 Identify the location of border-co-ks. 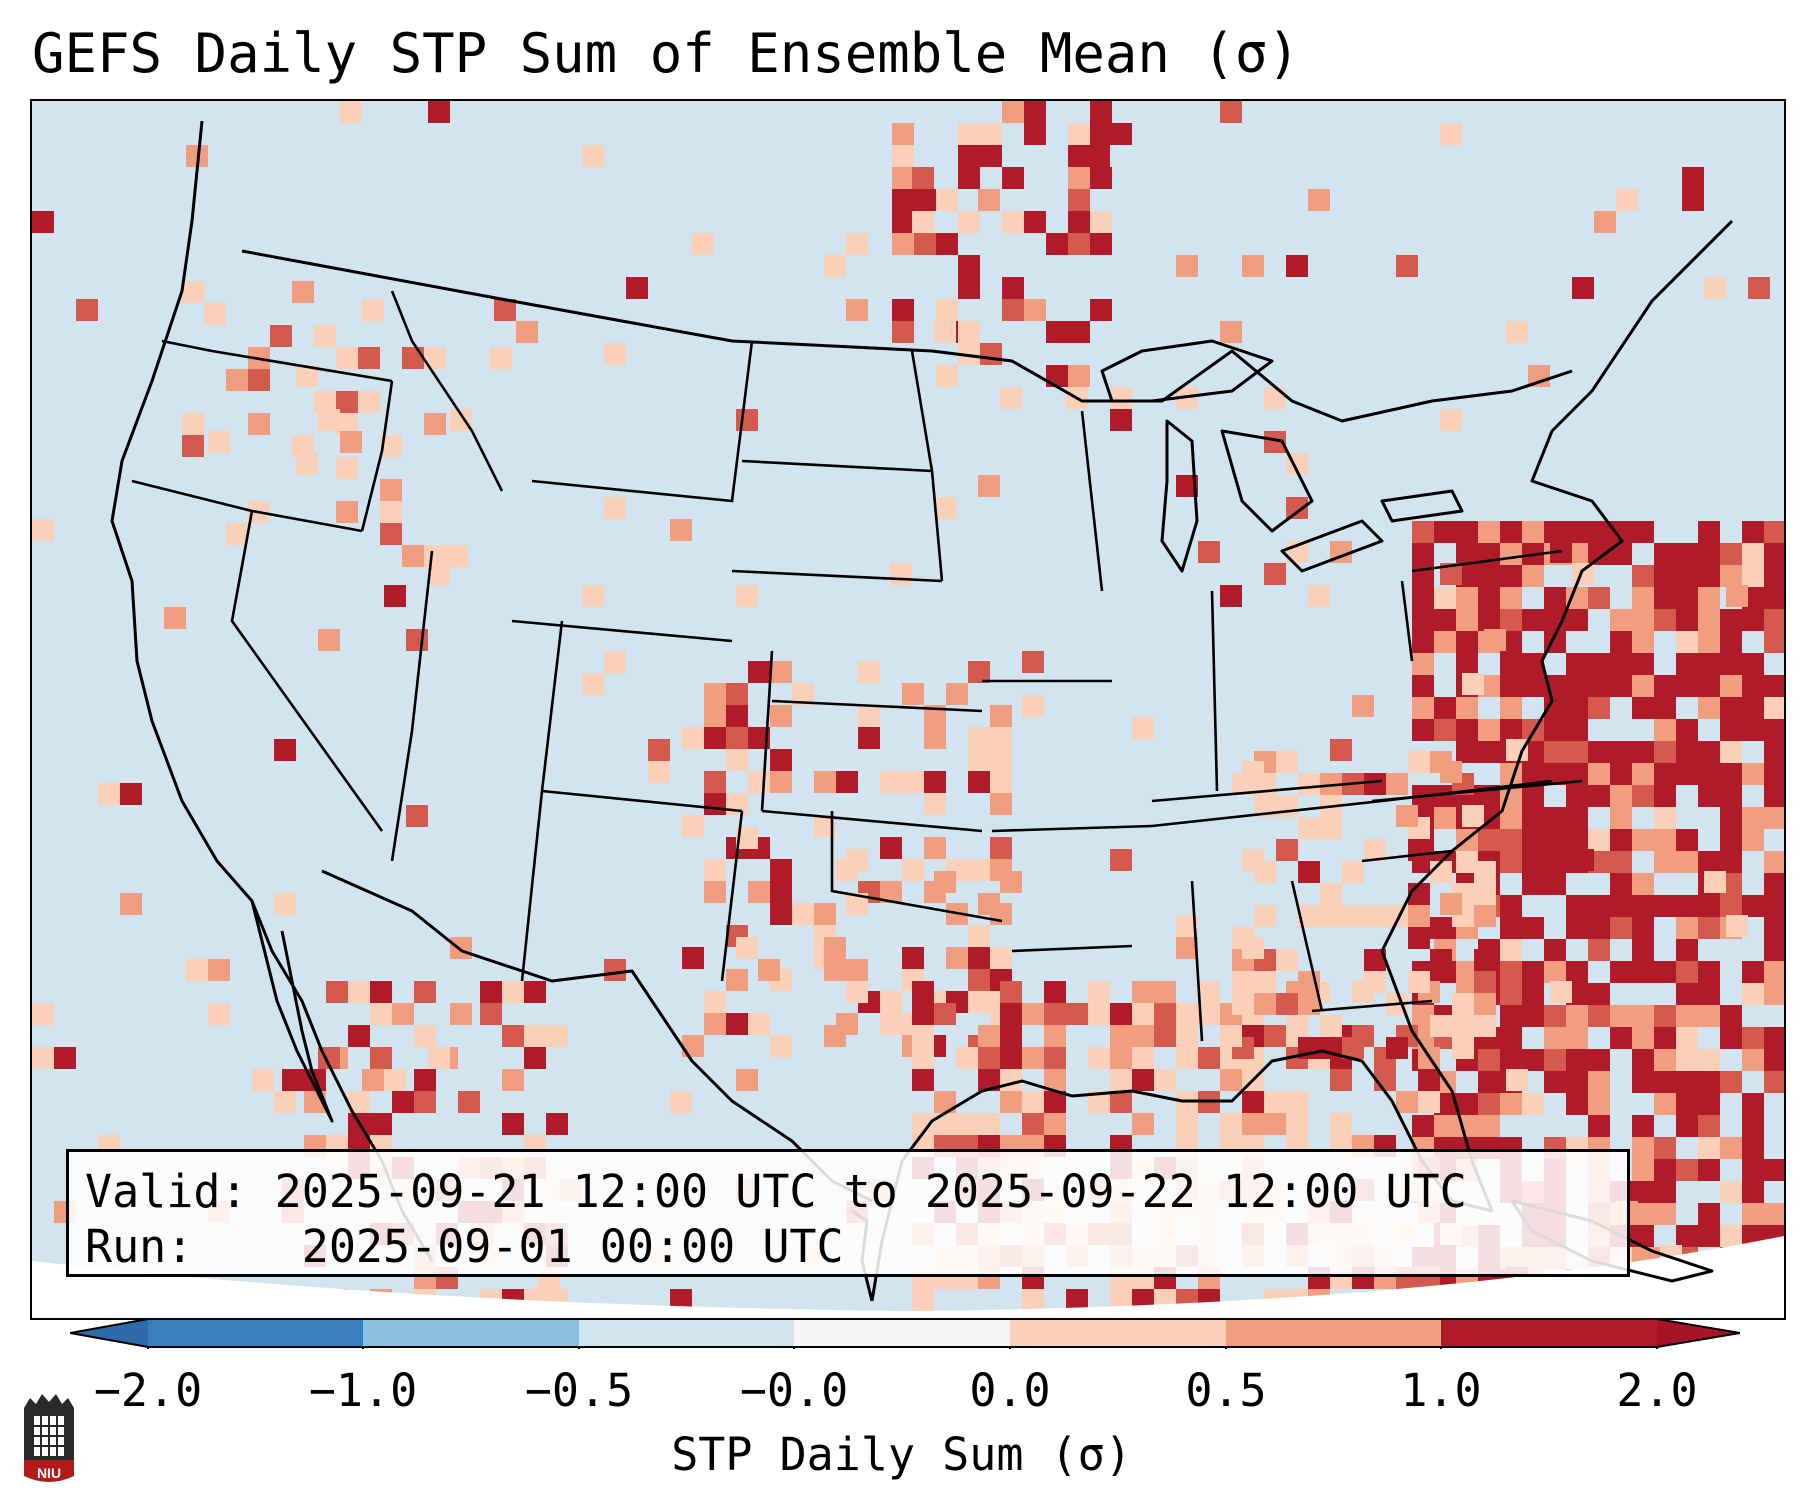
(767, 731).